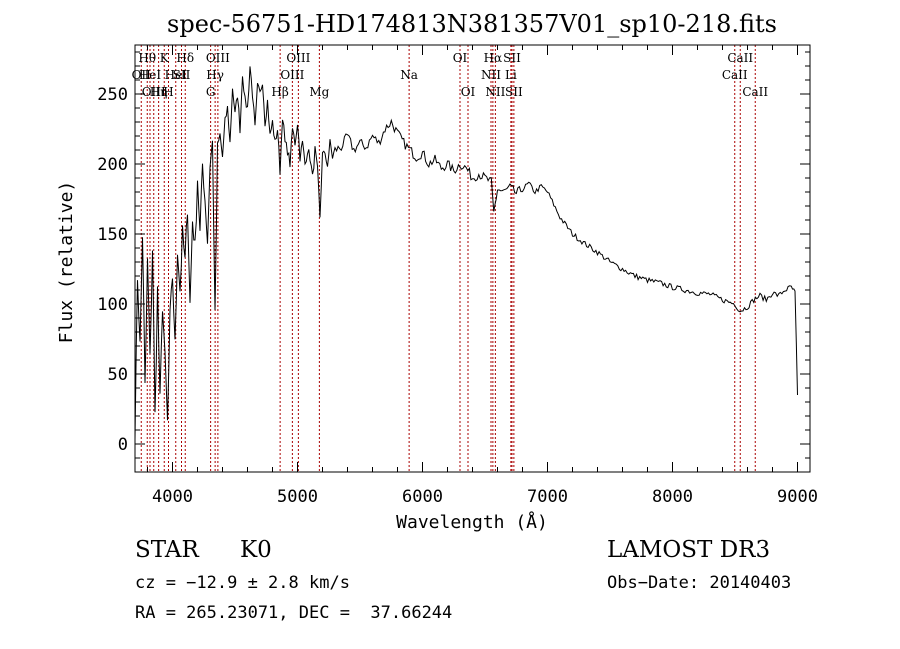 This screenshot has height=649, width=900. I want to click on x-axis-label: Wavelength (Å), so click(472, 522).